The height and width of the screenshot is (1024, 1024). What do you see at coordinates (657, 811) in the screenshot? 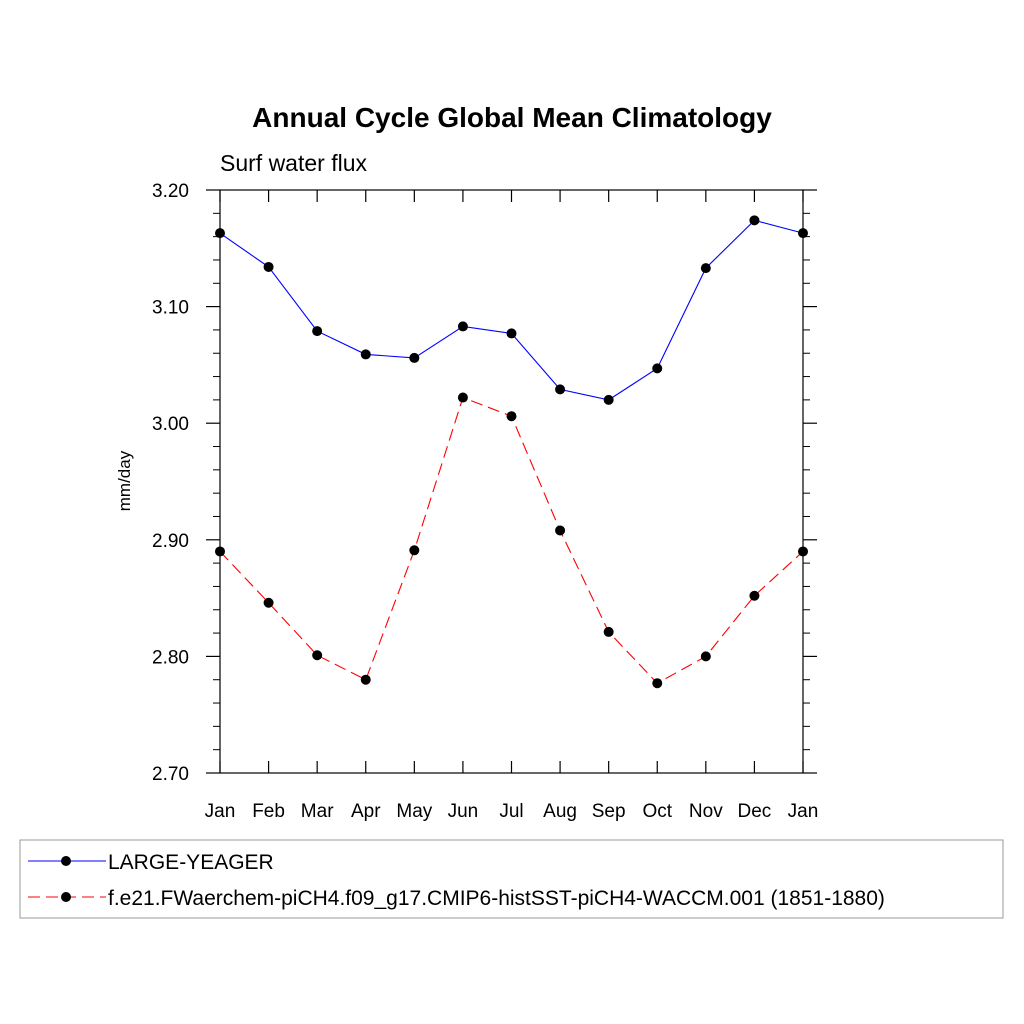
I see `x-tick-label: Oct` at bounding box center [657, 811].